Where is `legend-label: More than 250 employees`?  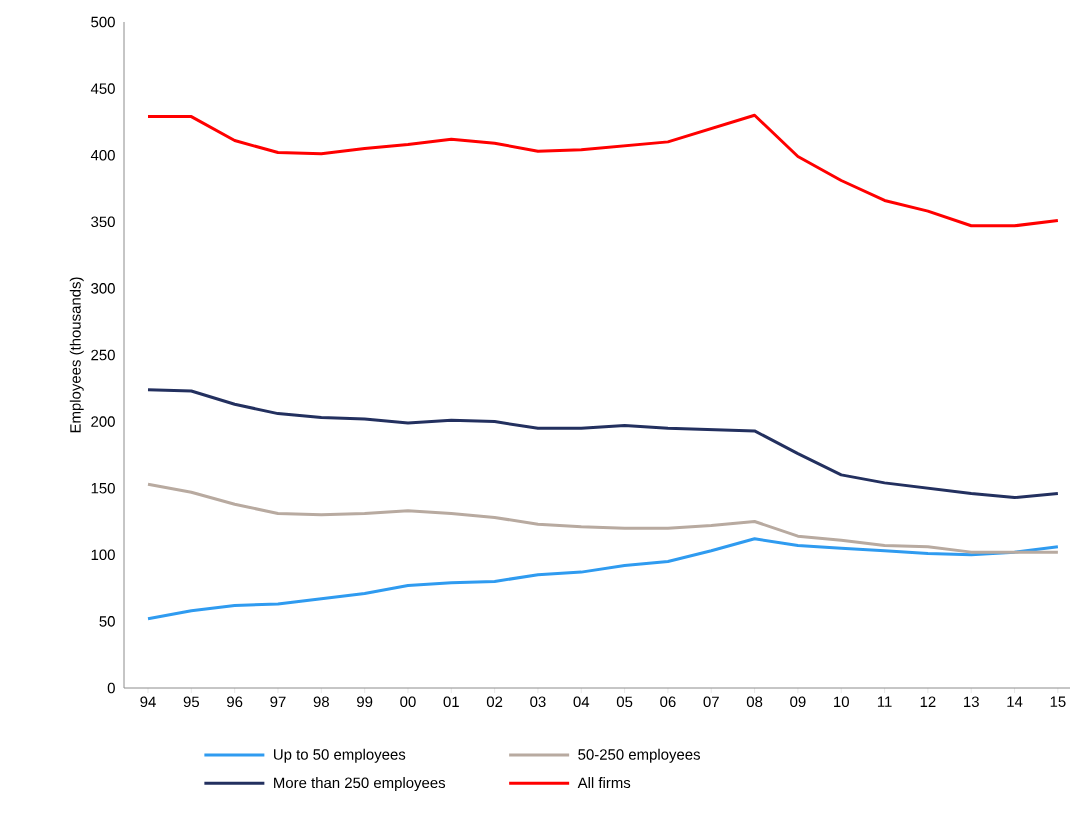
legend-label: More than 250 employees is located at coordinates (360, 784).